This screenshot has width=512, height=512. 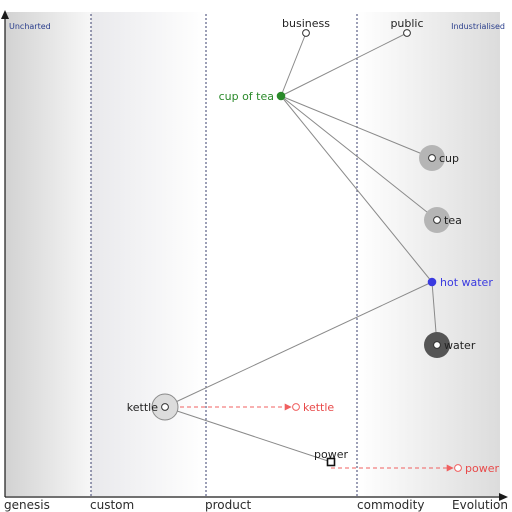 What do you see at coordinates (478, 26) in the screenshot?
I see `industrialised-label: Industrialised` at bounding box center [478, 26].